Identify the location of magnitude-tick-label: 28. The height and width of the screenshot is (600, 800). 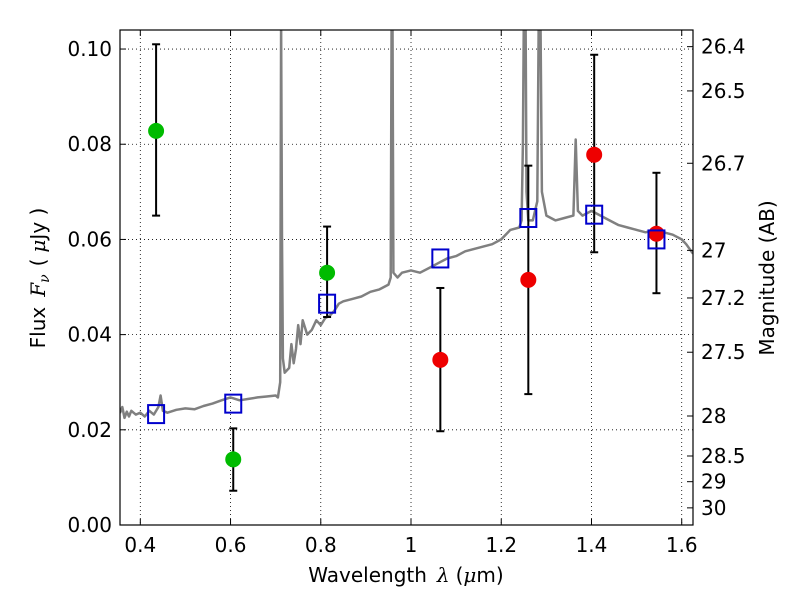
(713, 416).